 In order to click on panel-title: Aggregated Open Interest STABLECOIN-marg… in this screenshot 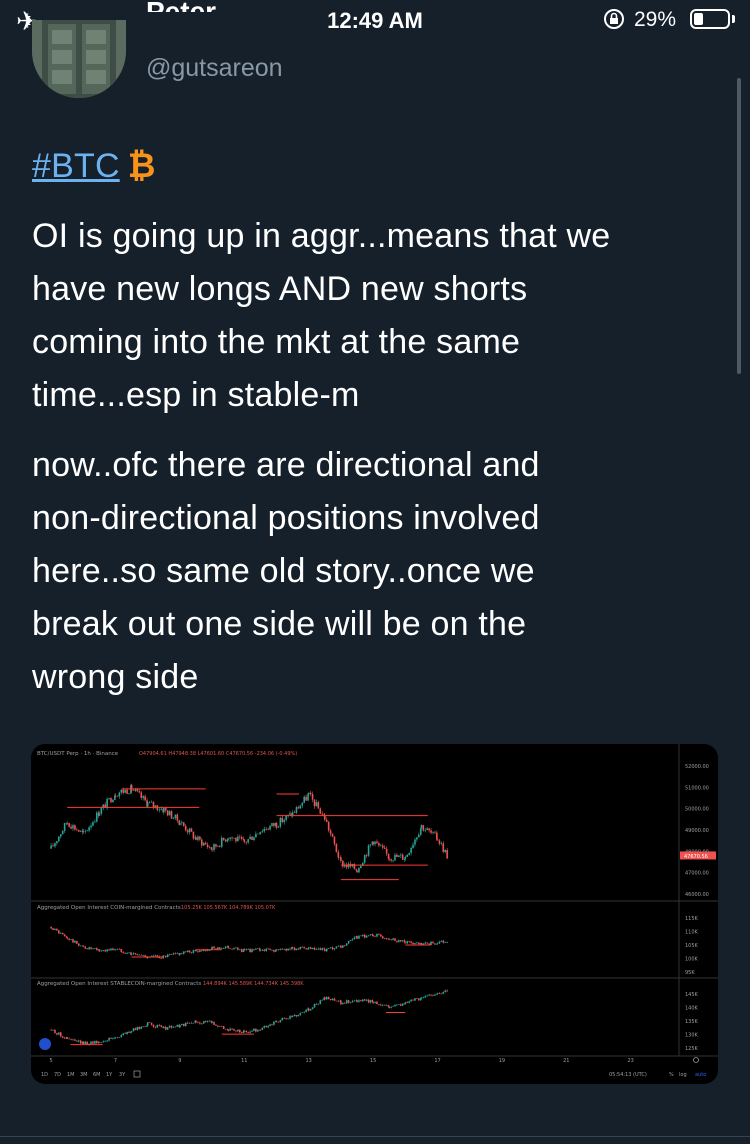, I will do `click(119, 984)`.